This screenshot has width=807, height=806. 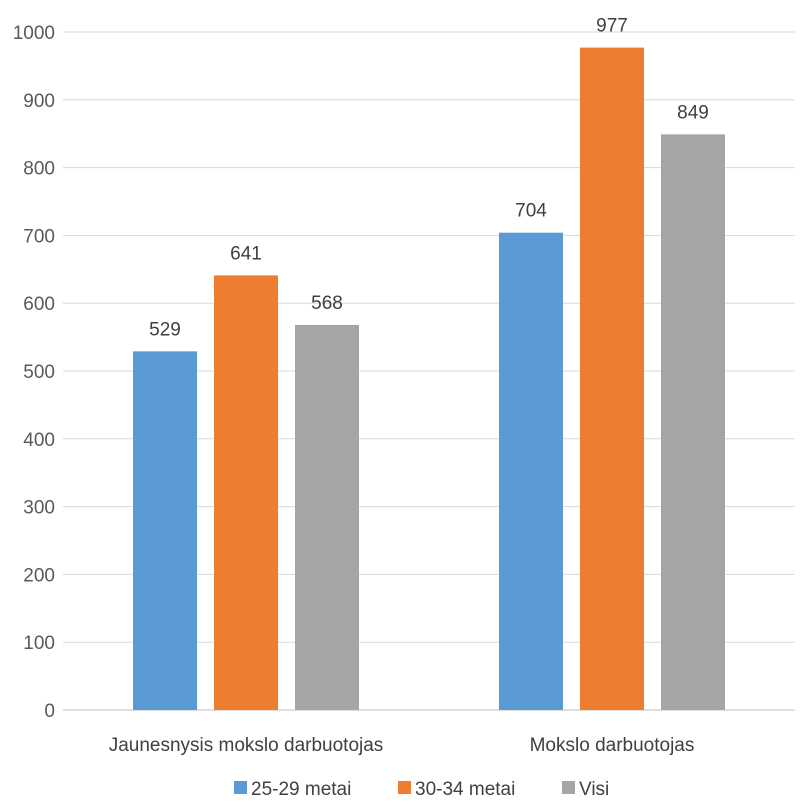 What do you see at coordinates (34, 33) in the screenshot?
I see `y-tick-label: 1000` at bounding box center [34, 33].